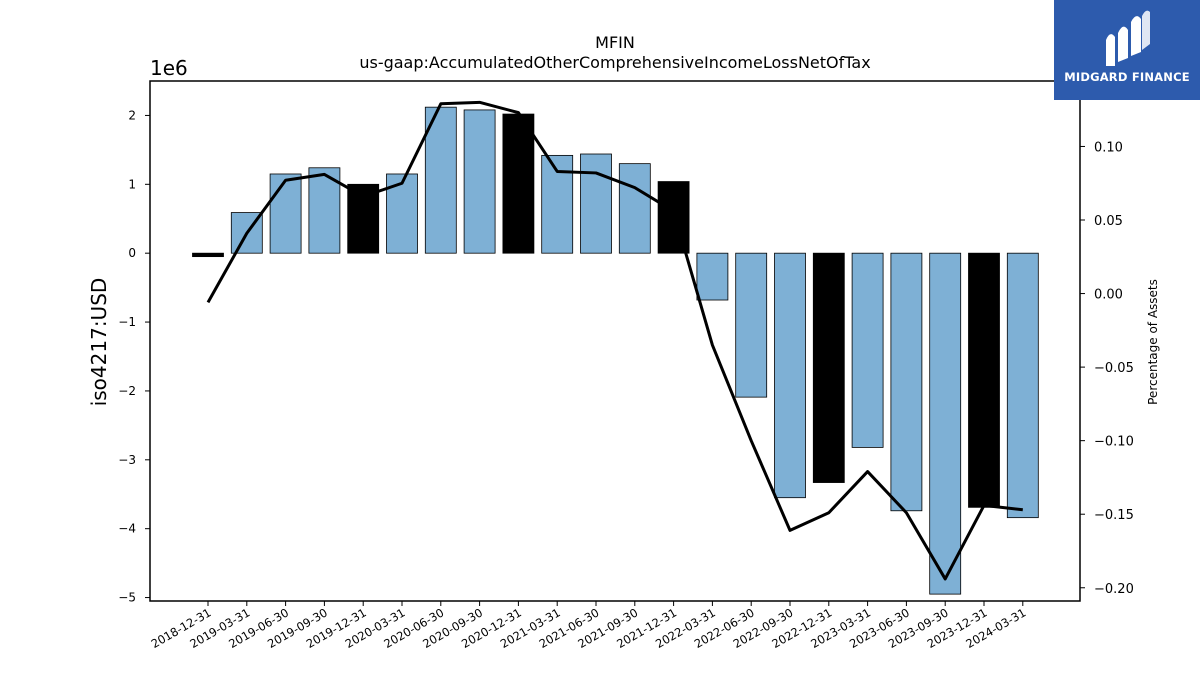  What do you see at coordinates (1114, 589) in the screenshot?
I see `y2-tick-label: −0.20` at bounding box center [1114, 589].